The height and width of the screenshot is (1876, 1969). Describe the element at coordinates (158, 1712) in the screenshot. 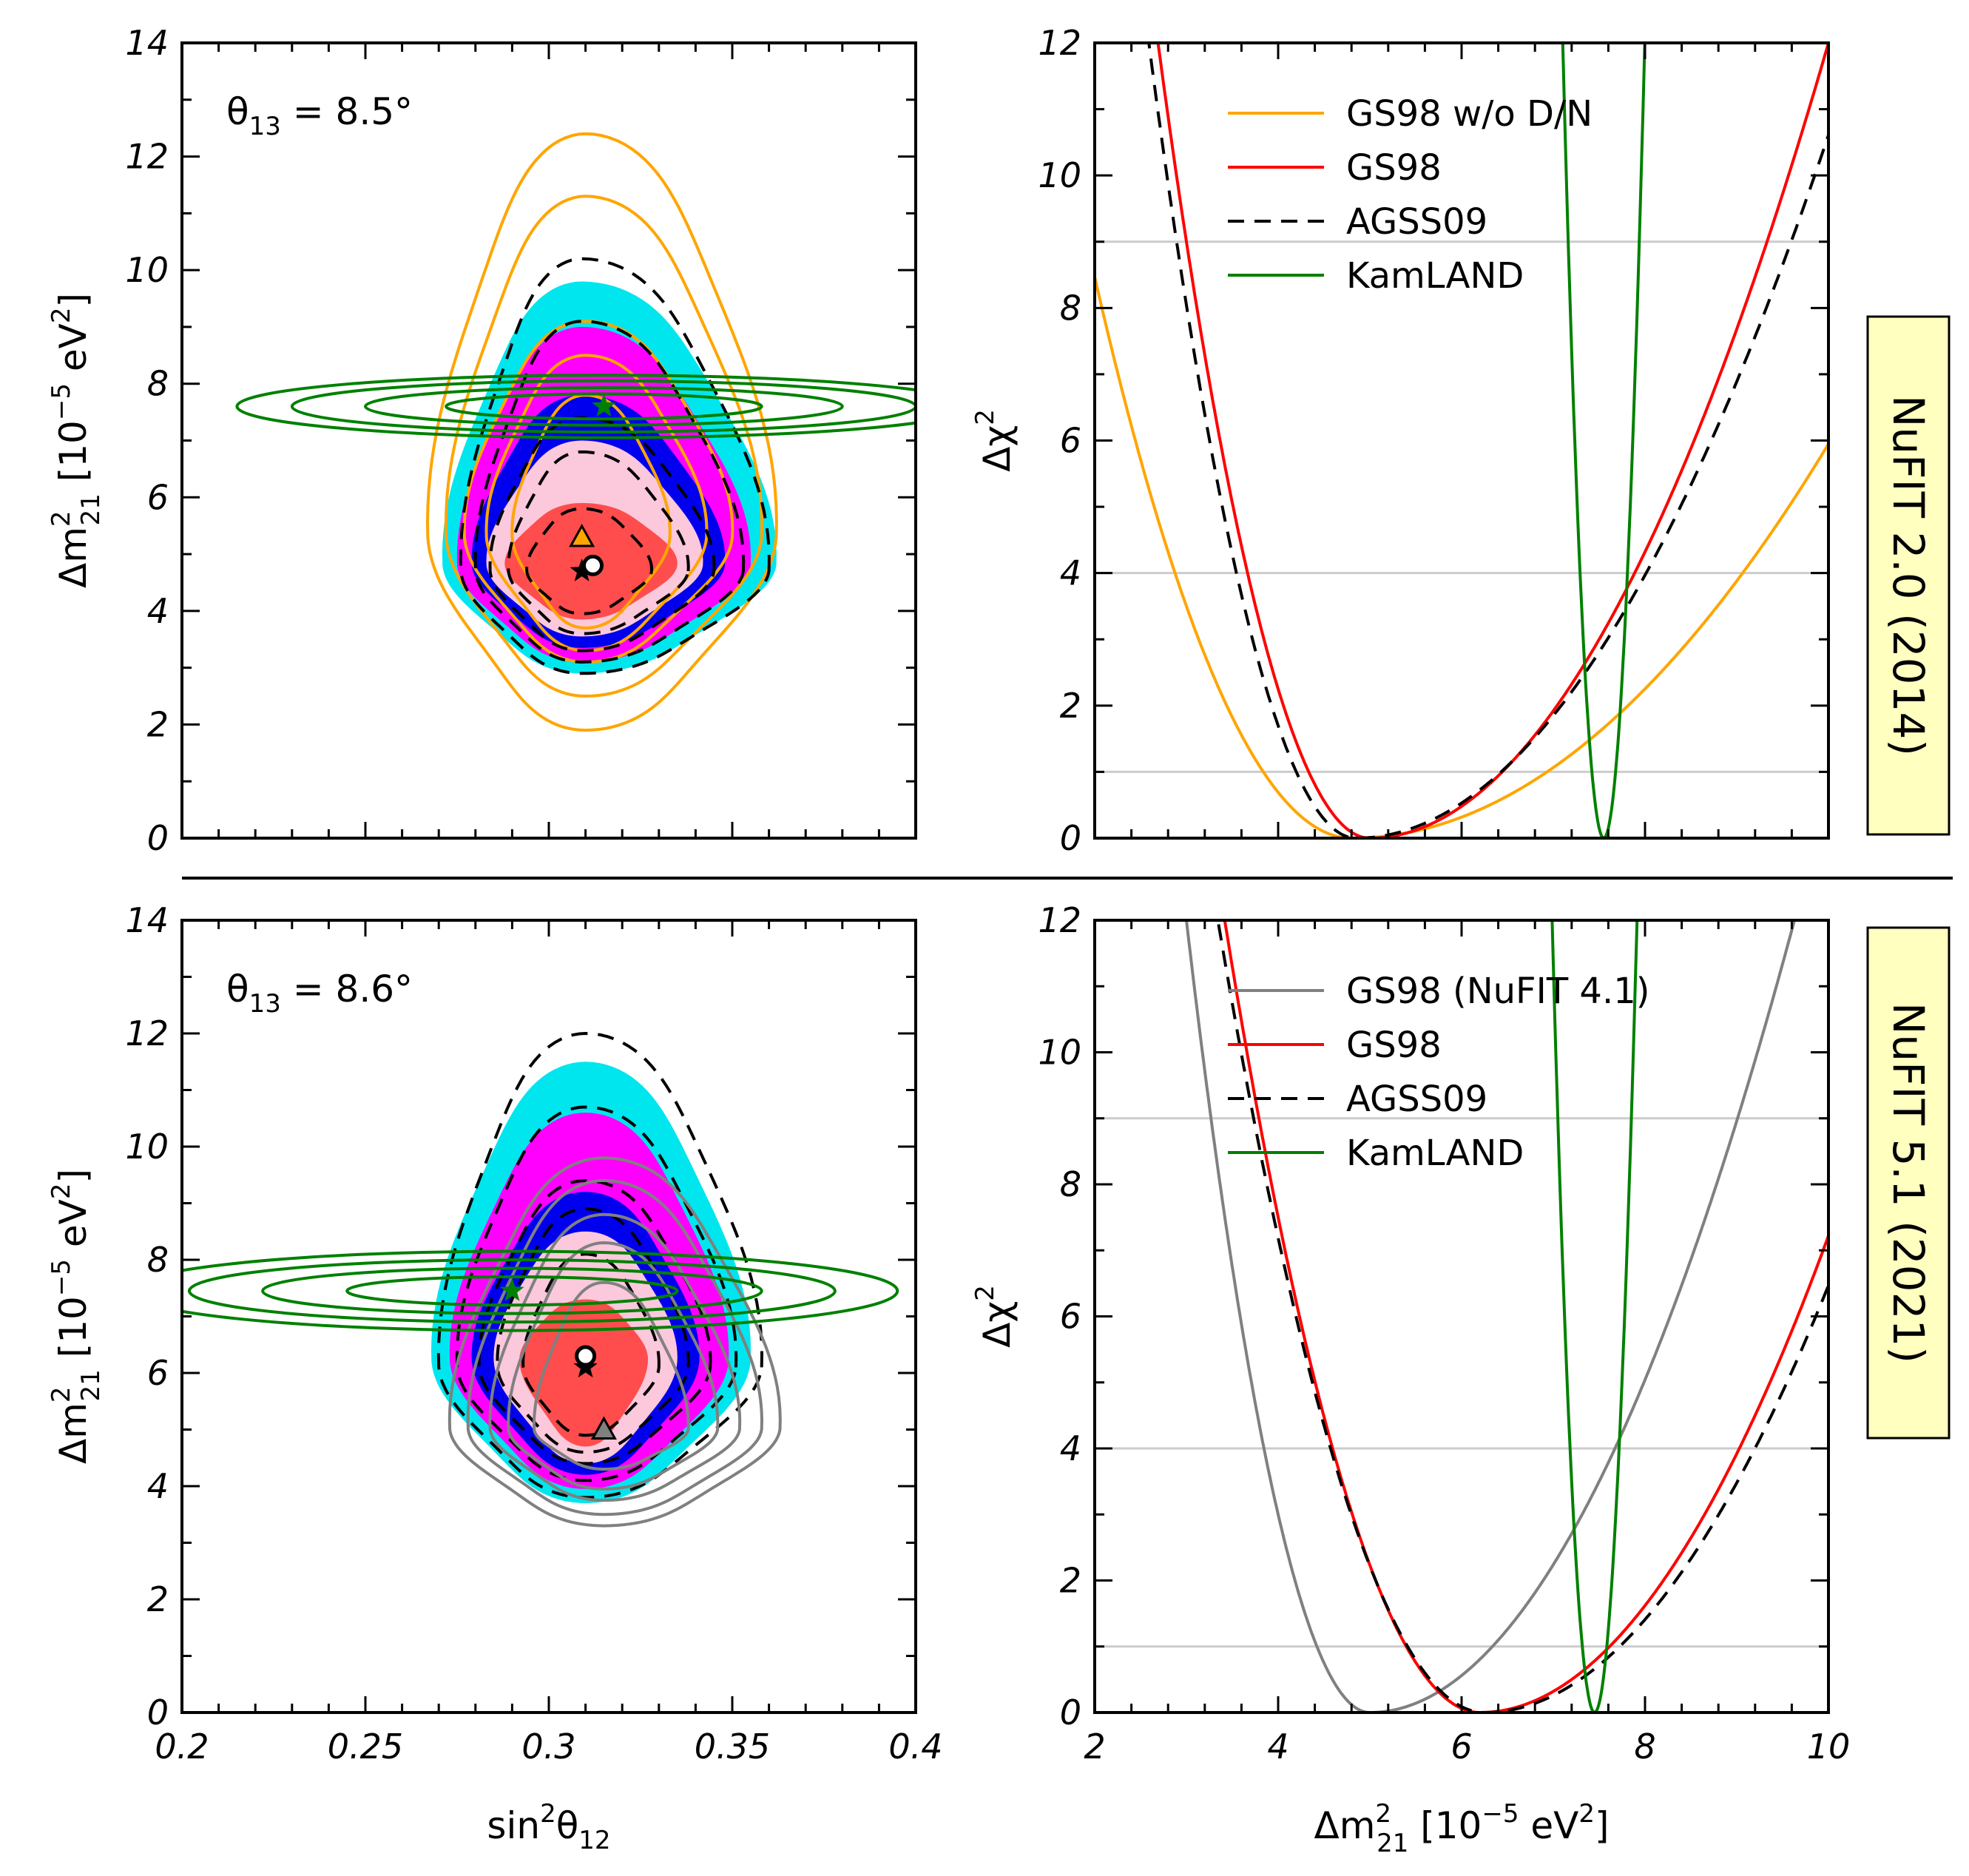

I see `y-tick-label: 0` at that location.